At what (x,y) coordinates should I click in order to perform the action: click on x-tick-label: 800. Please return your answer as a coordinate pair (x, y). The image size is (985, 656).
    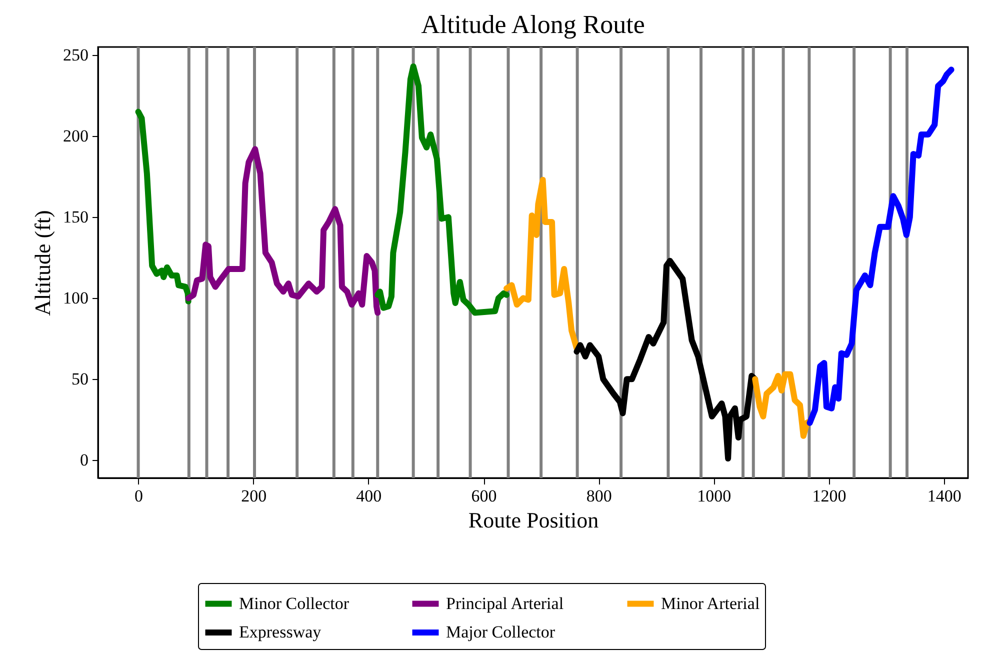
    Looking at the image, I should click on (599, 496).